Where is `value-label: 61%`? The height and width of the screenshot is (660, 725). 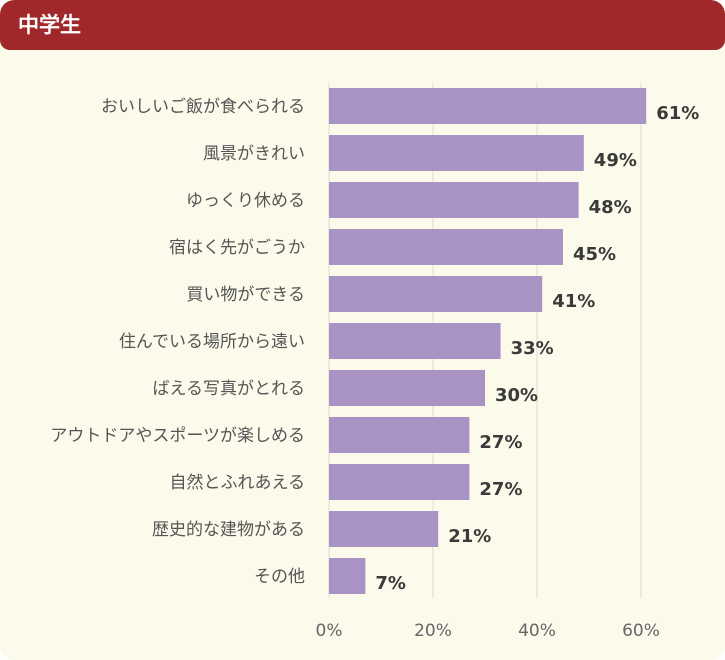 value-label: 61% is located at coordinates (677, 113).